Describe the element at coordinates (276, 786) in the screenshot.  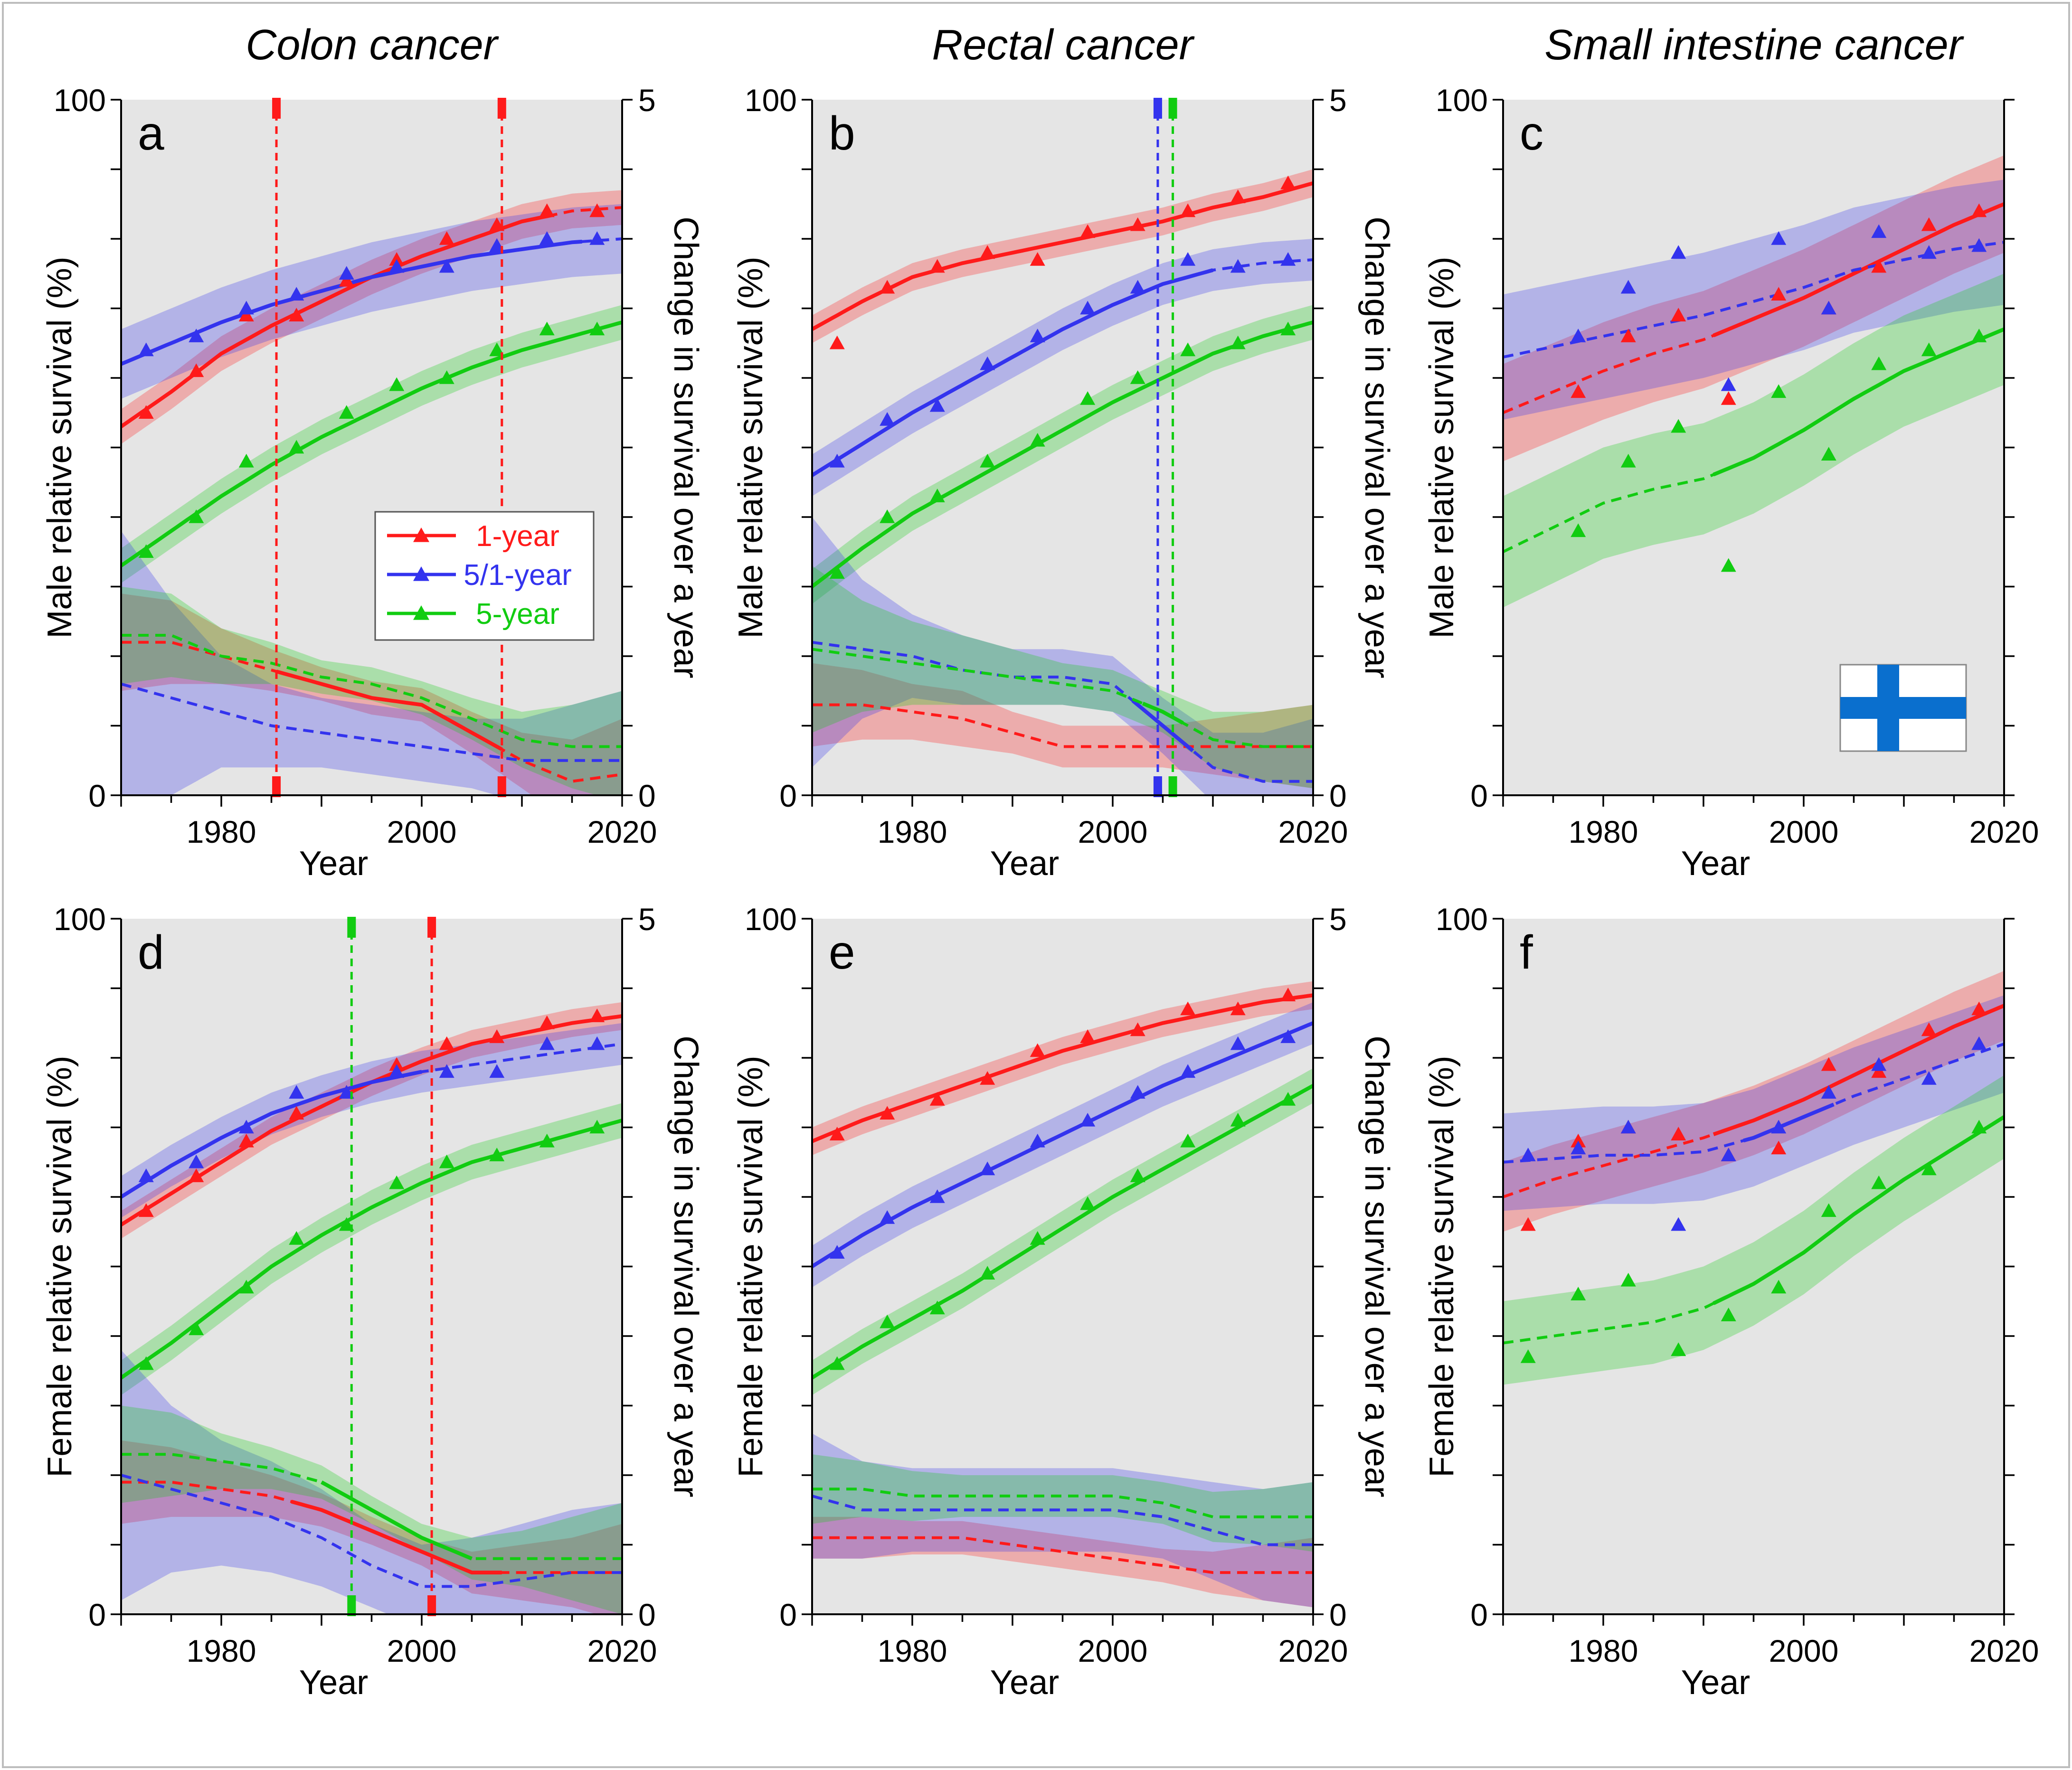
I see `breakpoint-marker-bottom` at that location.